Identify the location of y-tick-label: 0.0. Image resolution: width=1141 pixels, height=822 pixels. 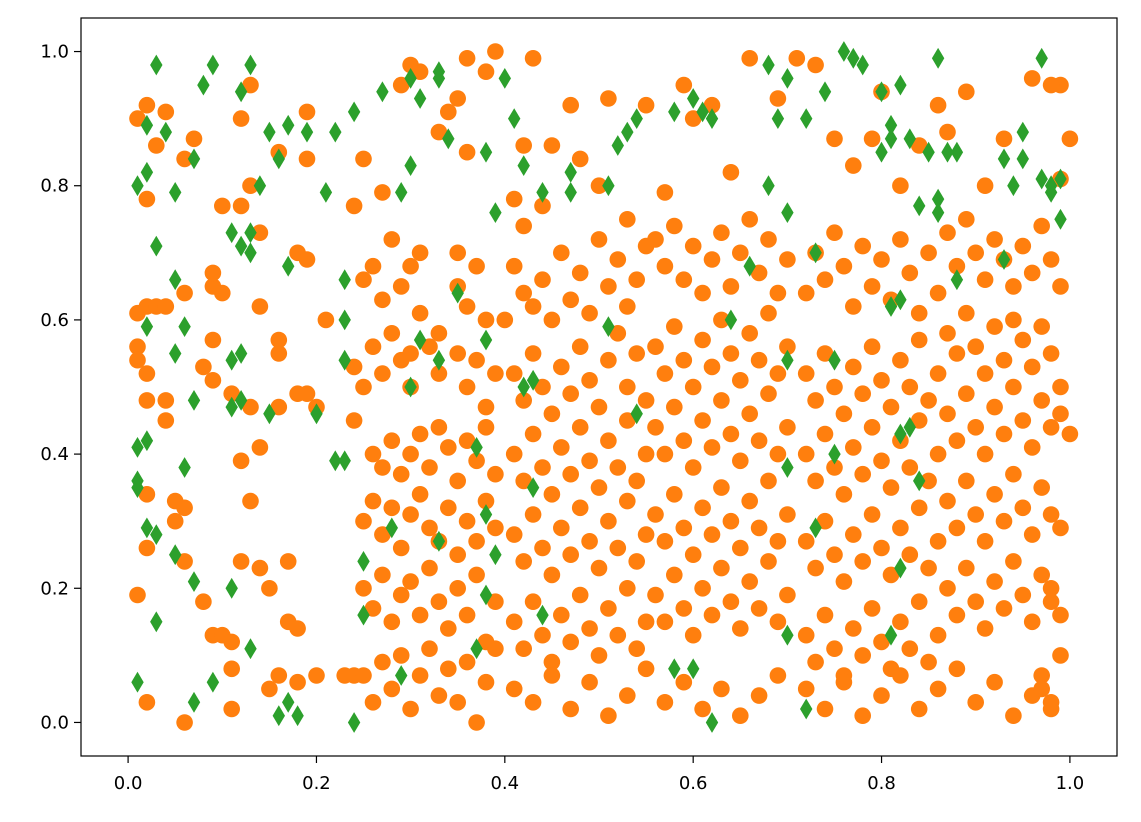
(54, 722).